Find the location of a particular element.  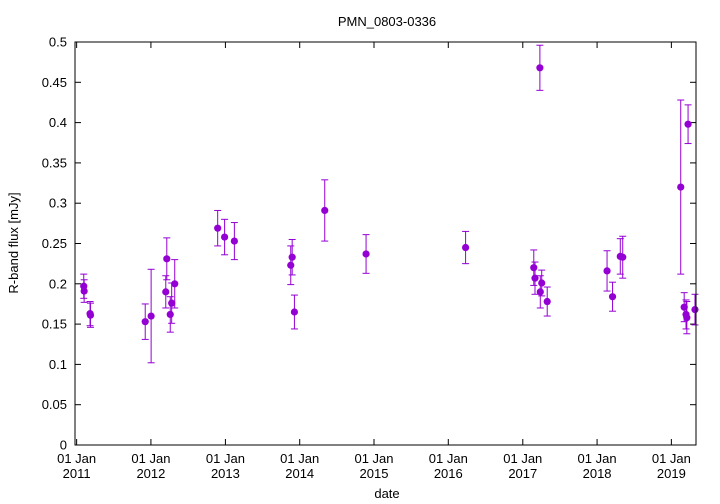

chart-title: PMN_0803-0336 is located at coordinates (387, 21).